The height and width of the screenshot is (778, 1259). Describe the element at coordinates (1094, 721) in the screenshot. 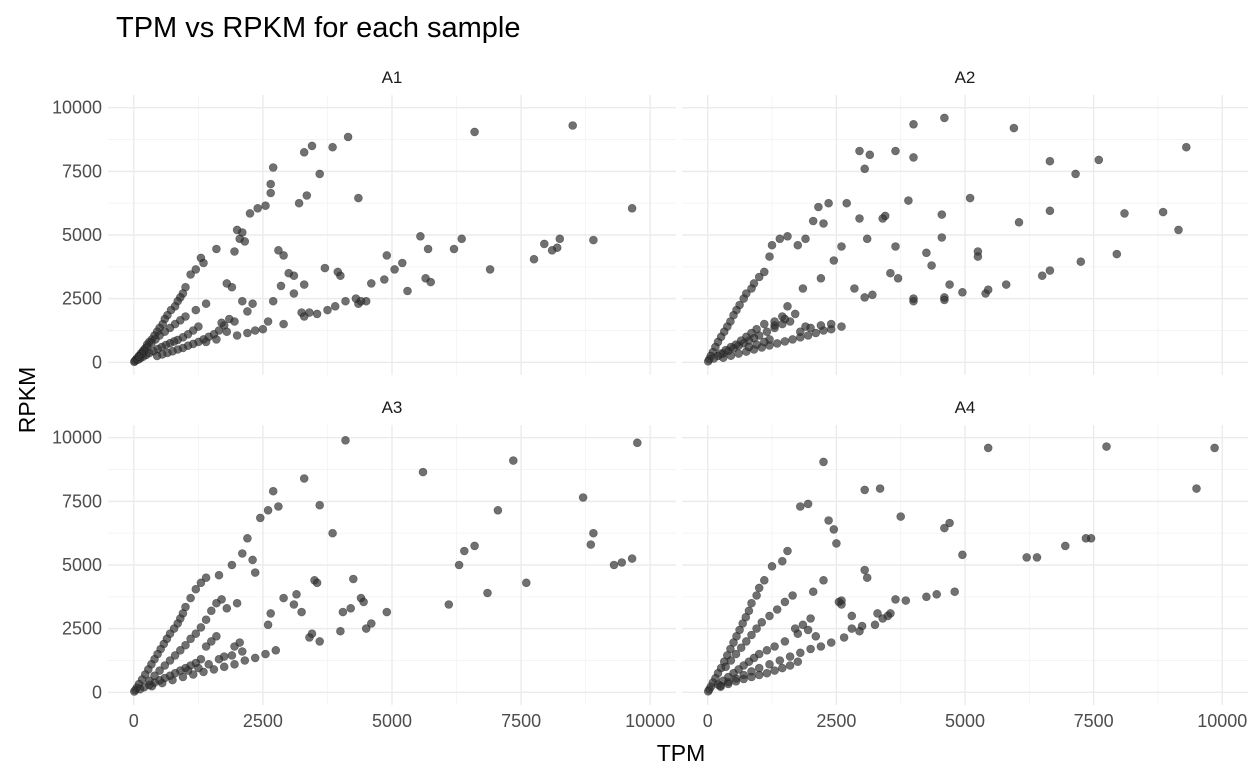

I see `x-tick-label: 7500` at that location.